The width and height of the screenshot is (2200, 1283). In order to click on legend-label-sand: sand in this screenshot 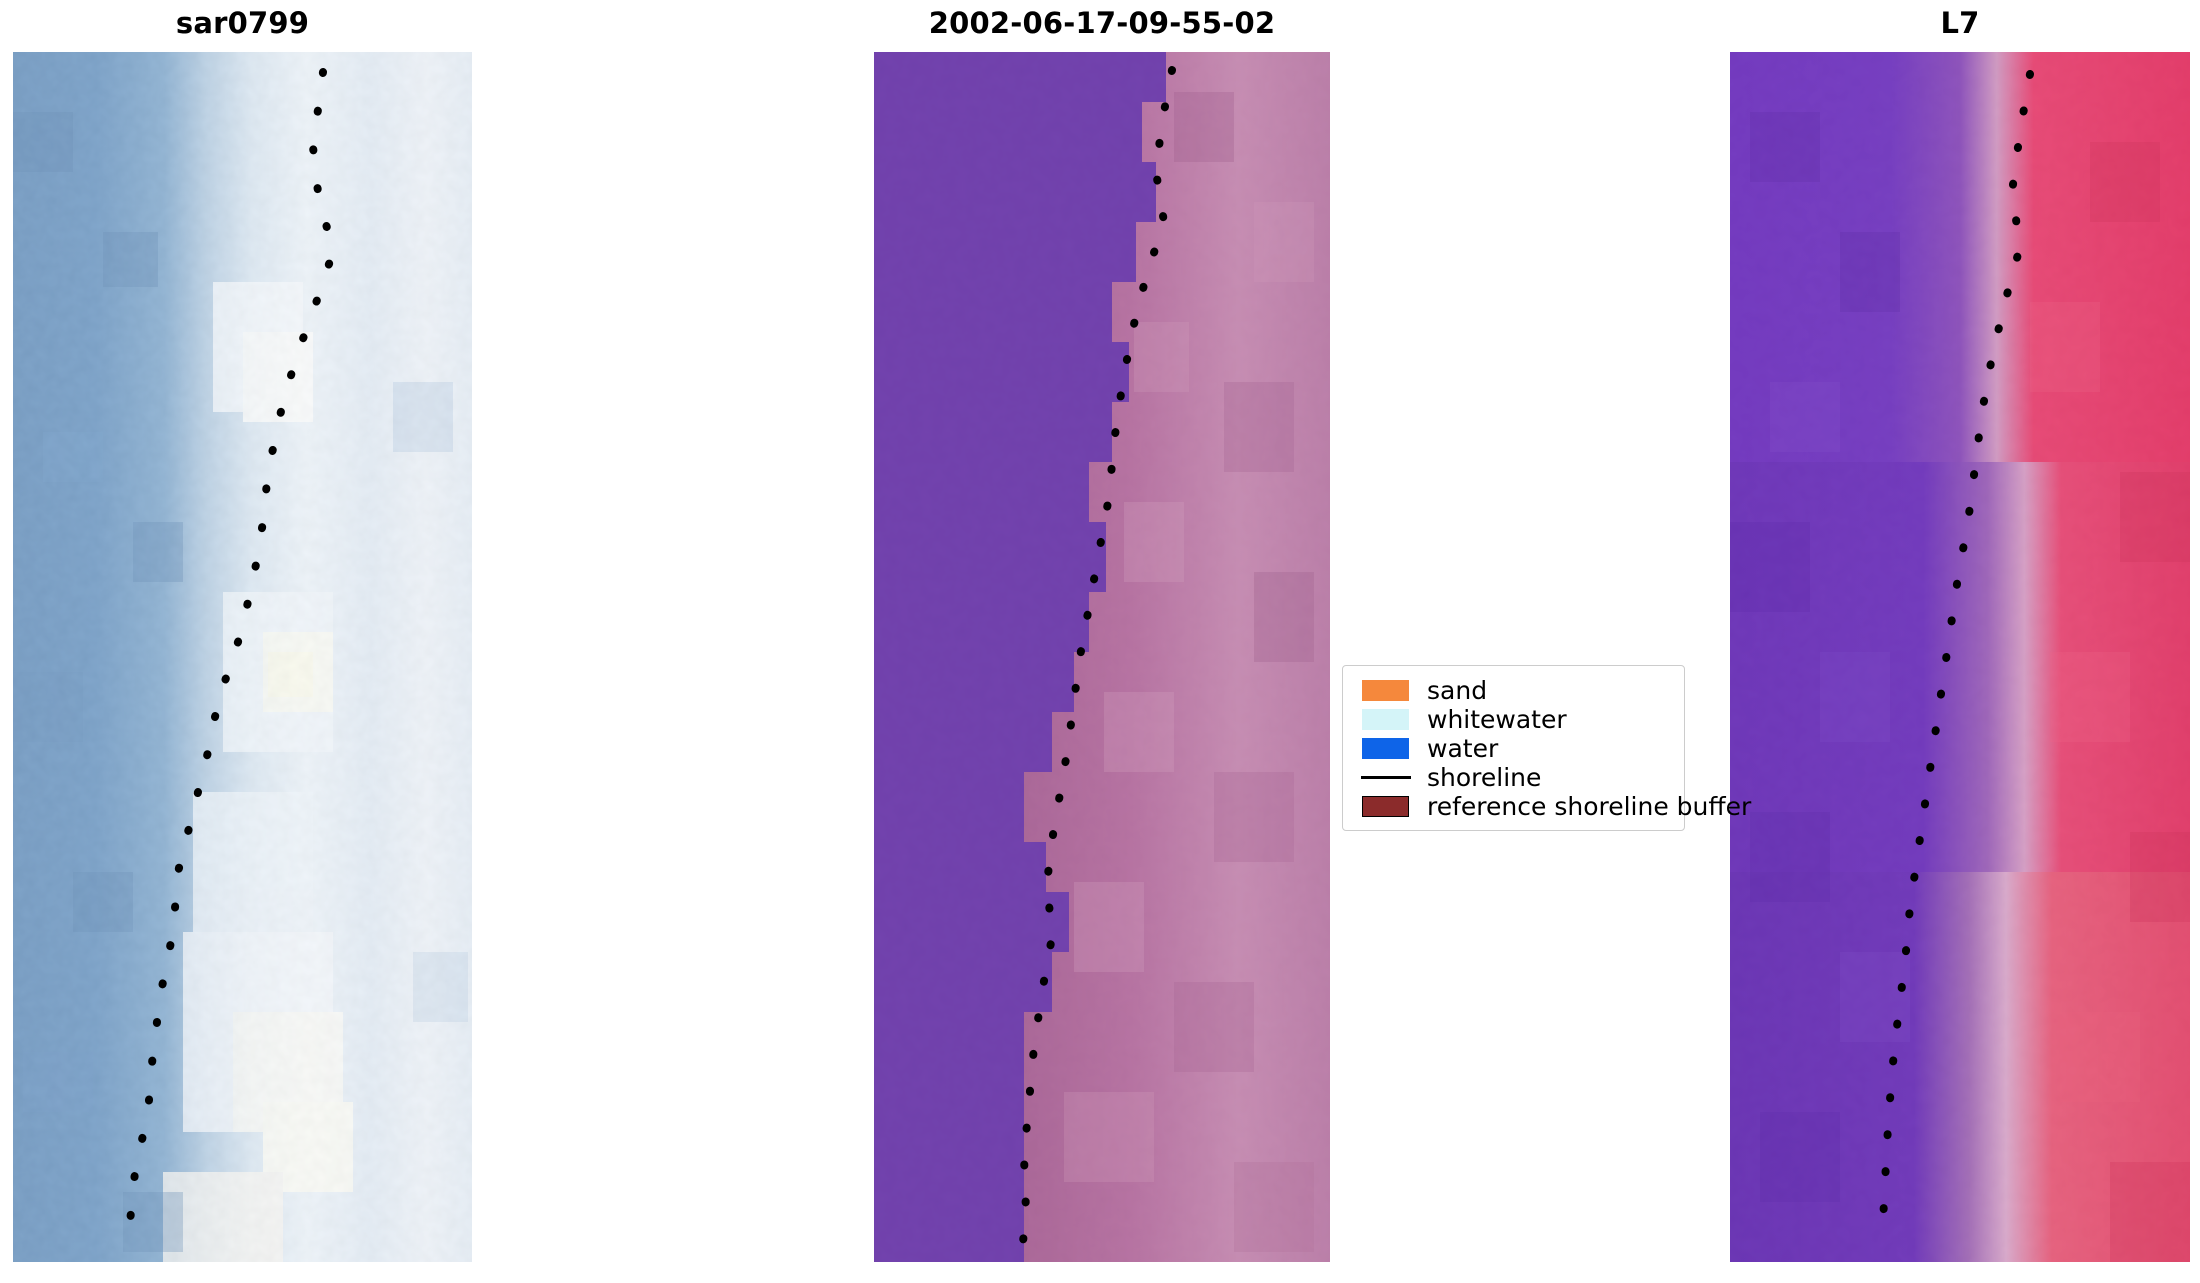, I will do `click(1457, 690)`.